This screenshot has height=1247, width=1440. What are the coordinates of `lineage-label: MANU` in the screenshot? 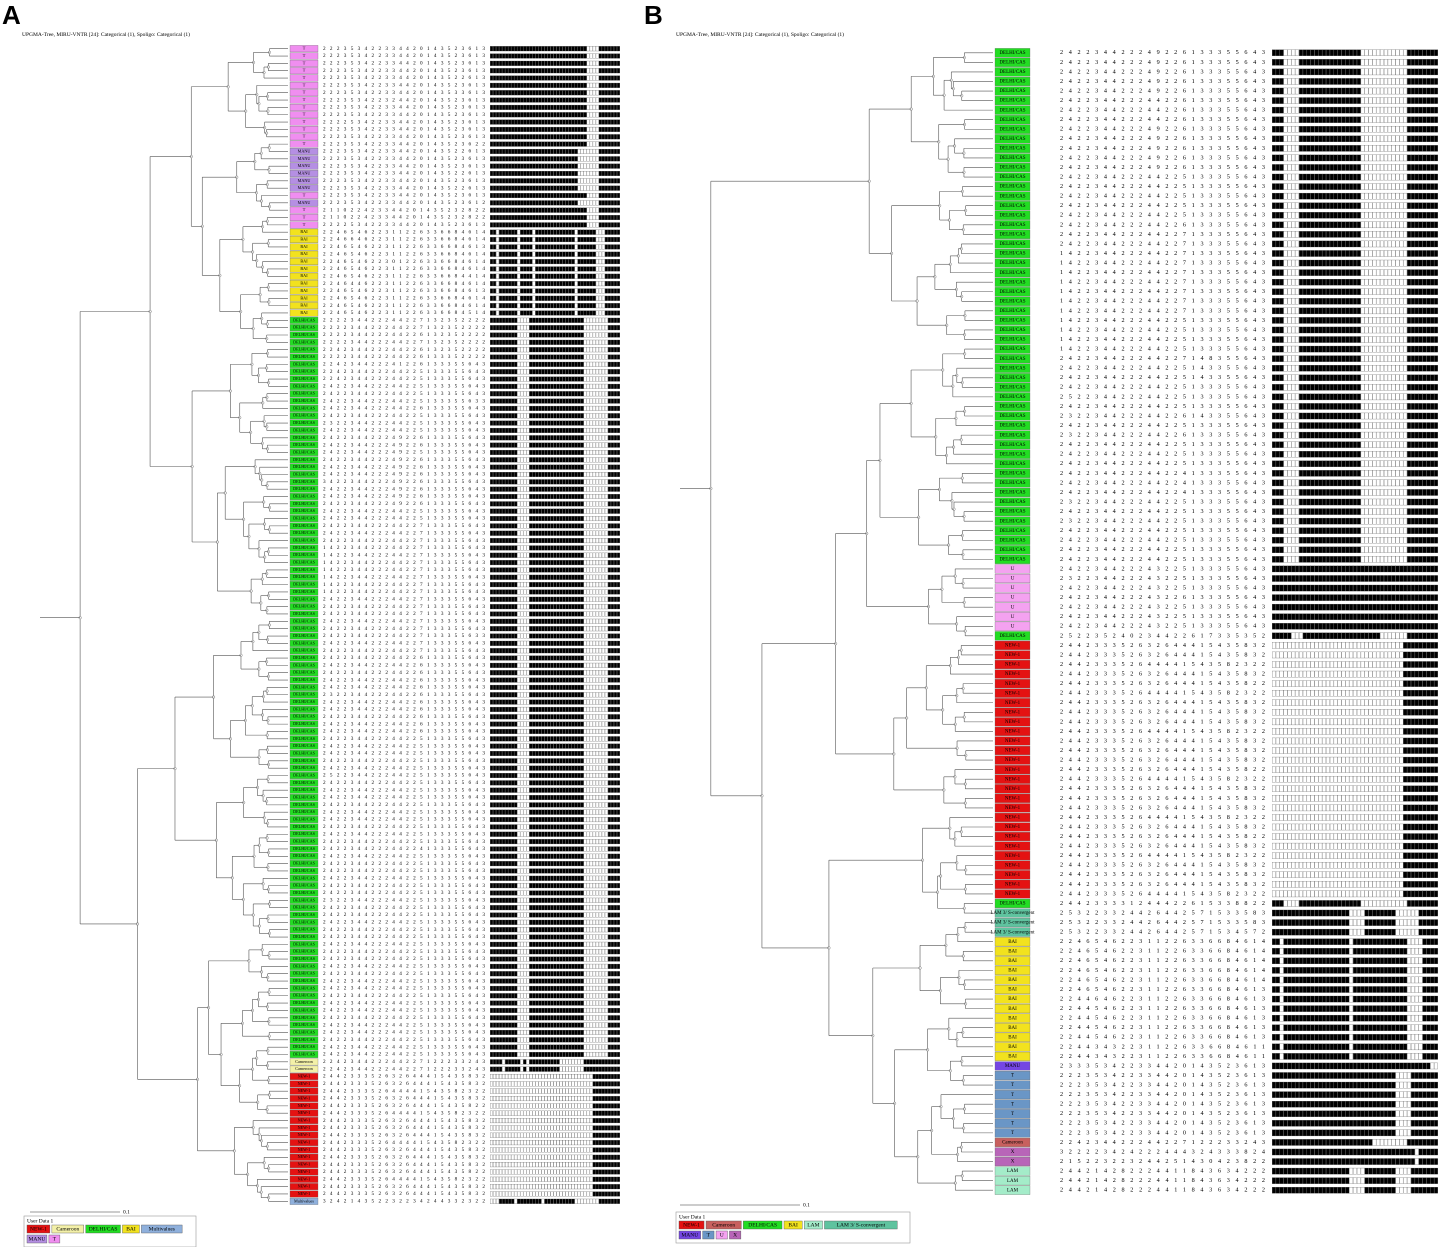 It's located at (304, 172).